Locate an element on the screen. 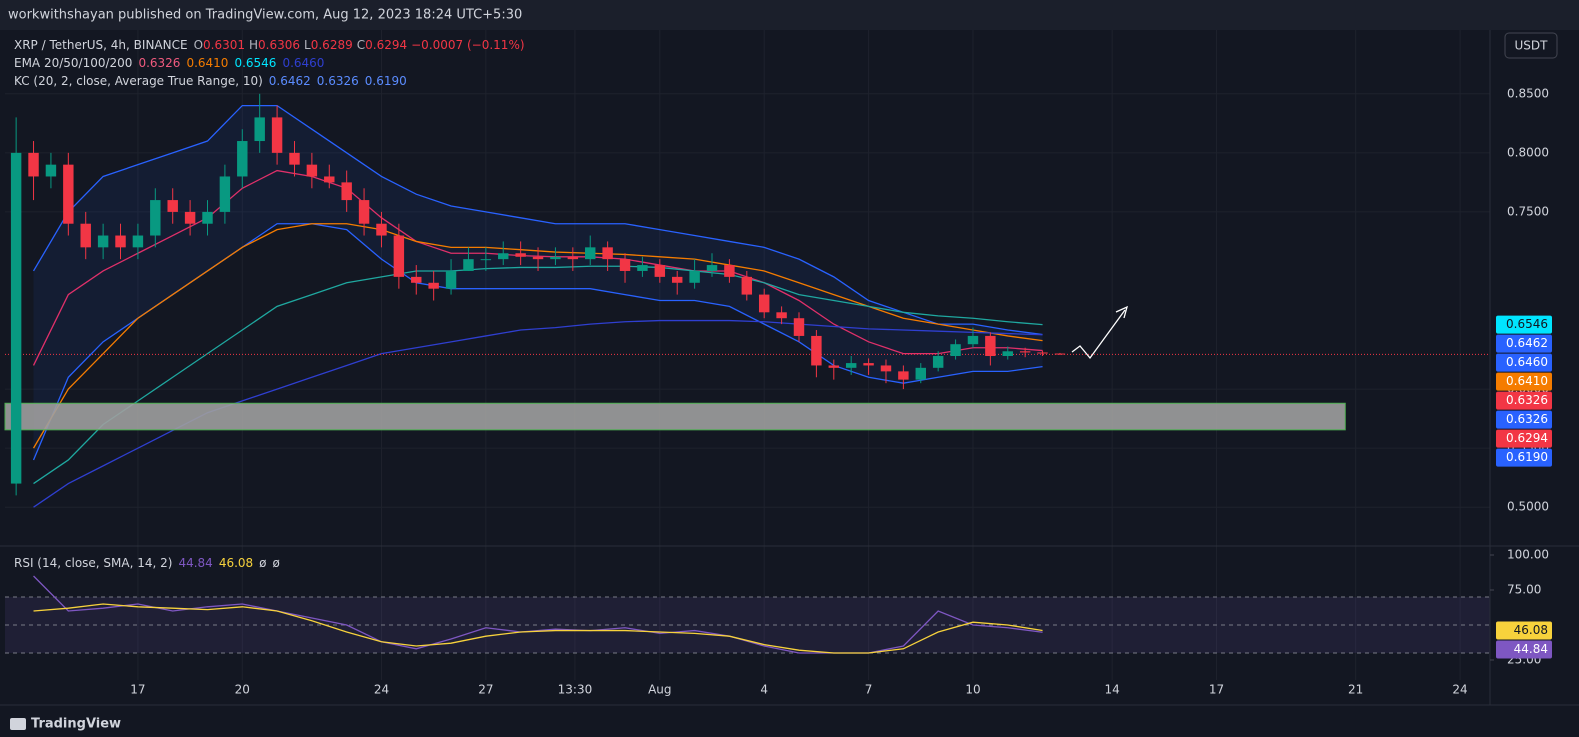 This screenshot has height=737, width=1579. rsi-sma-line is located at coordinates (538, 628).